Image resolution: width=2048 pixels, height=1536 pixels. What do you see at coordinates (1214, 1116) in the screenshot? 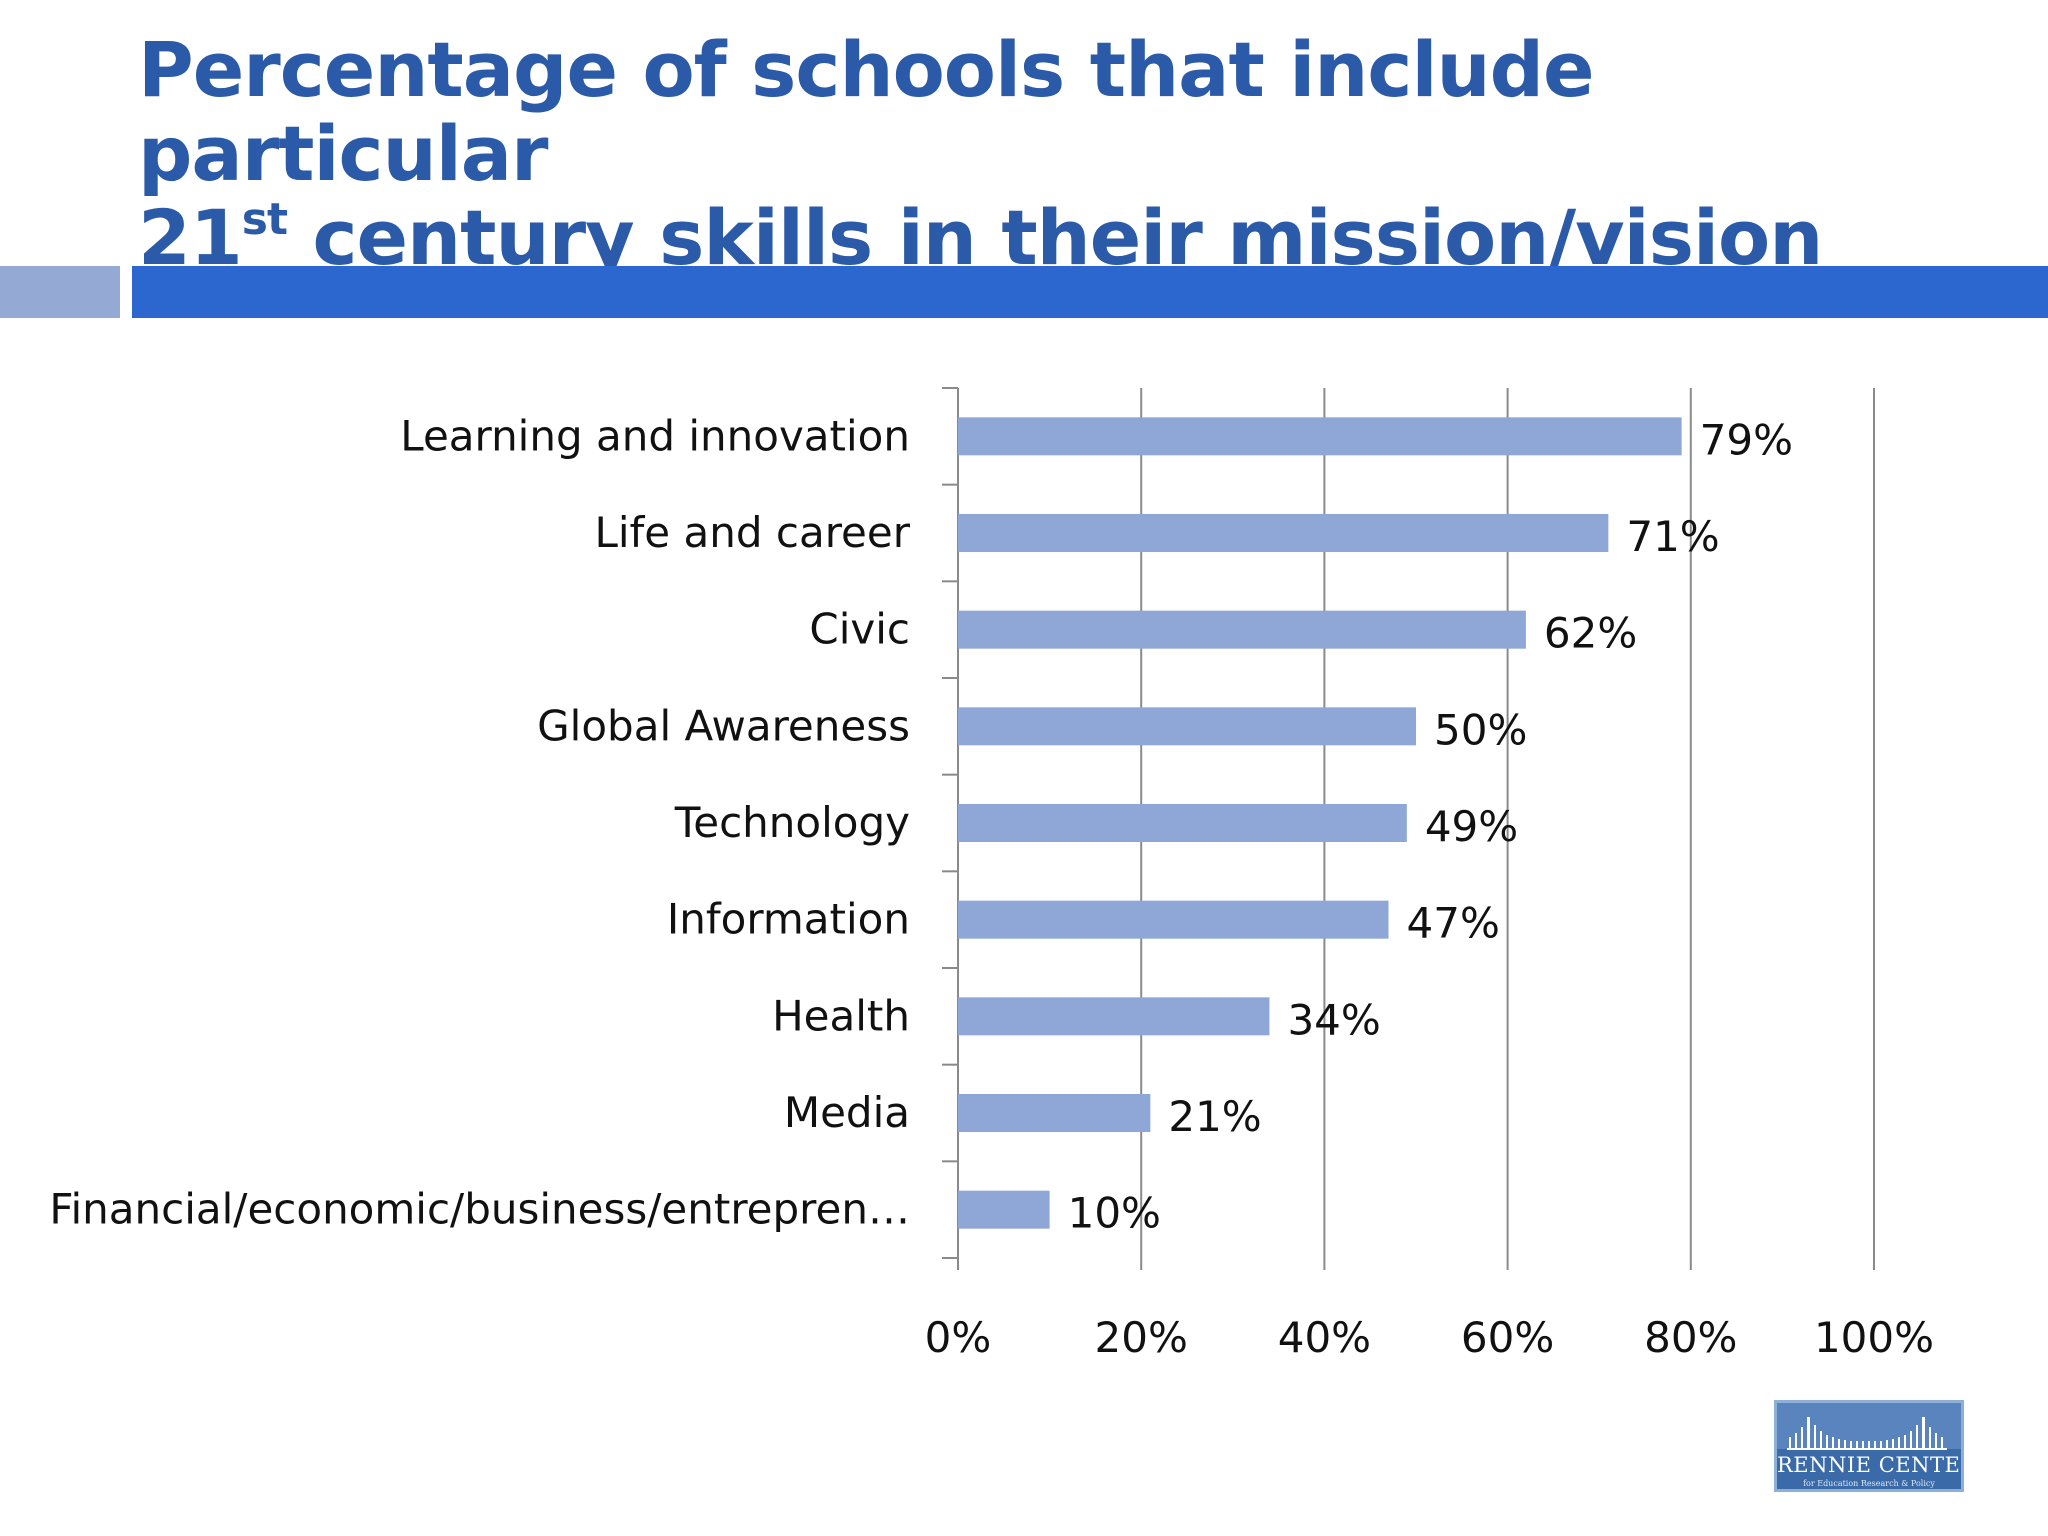
I see `data-label: 21%` at bounding box center [1214, 1116].